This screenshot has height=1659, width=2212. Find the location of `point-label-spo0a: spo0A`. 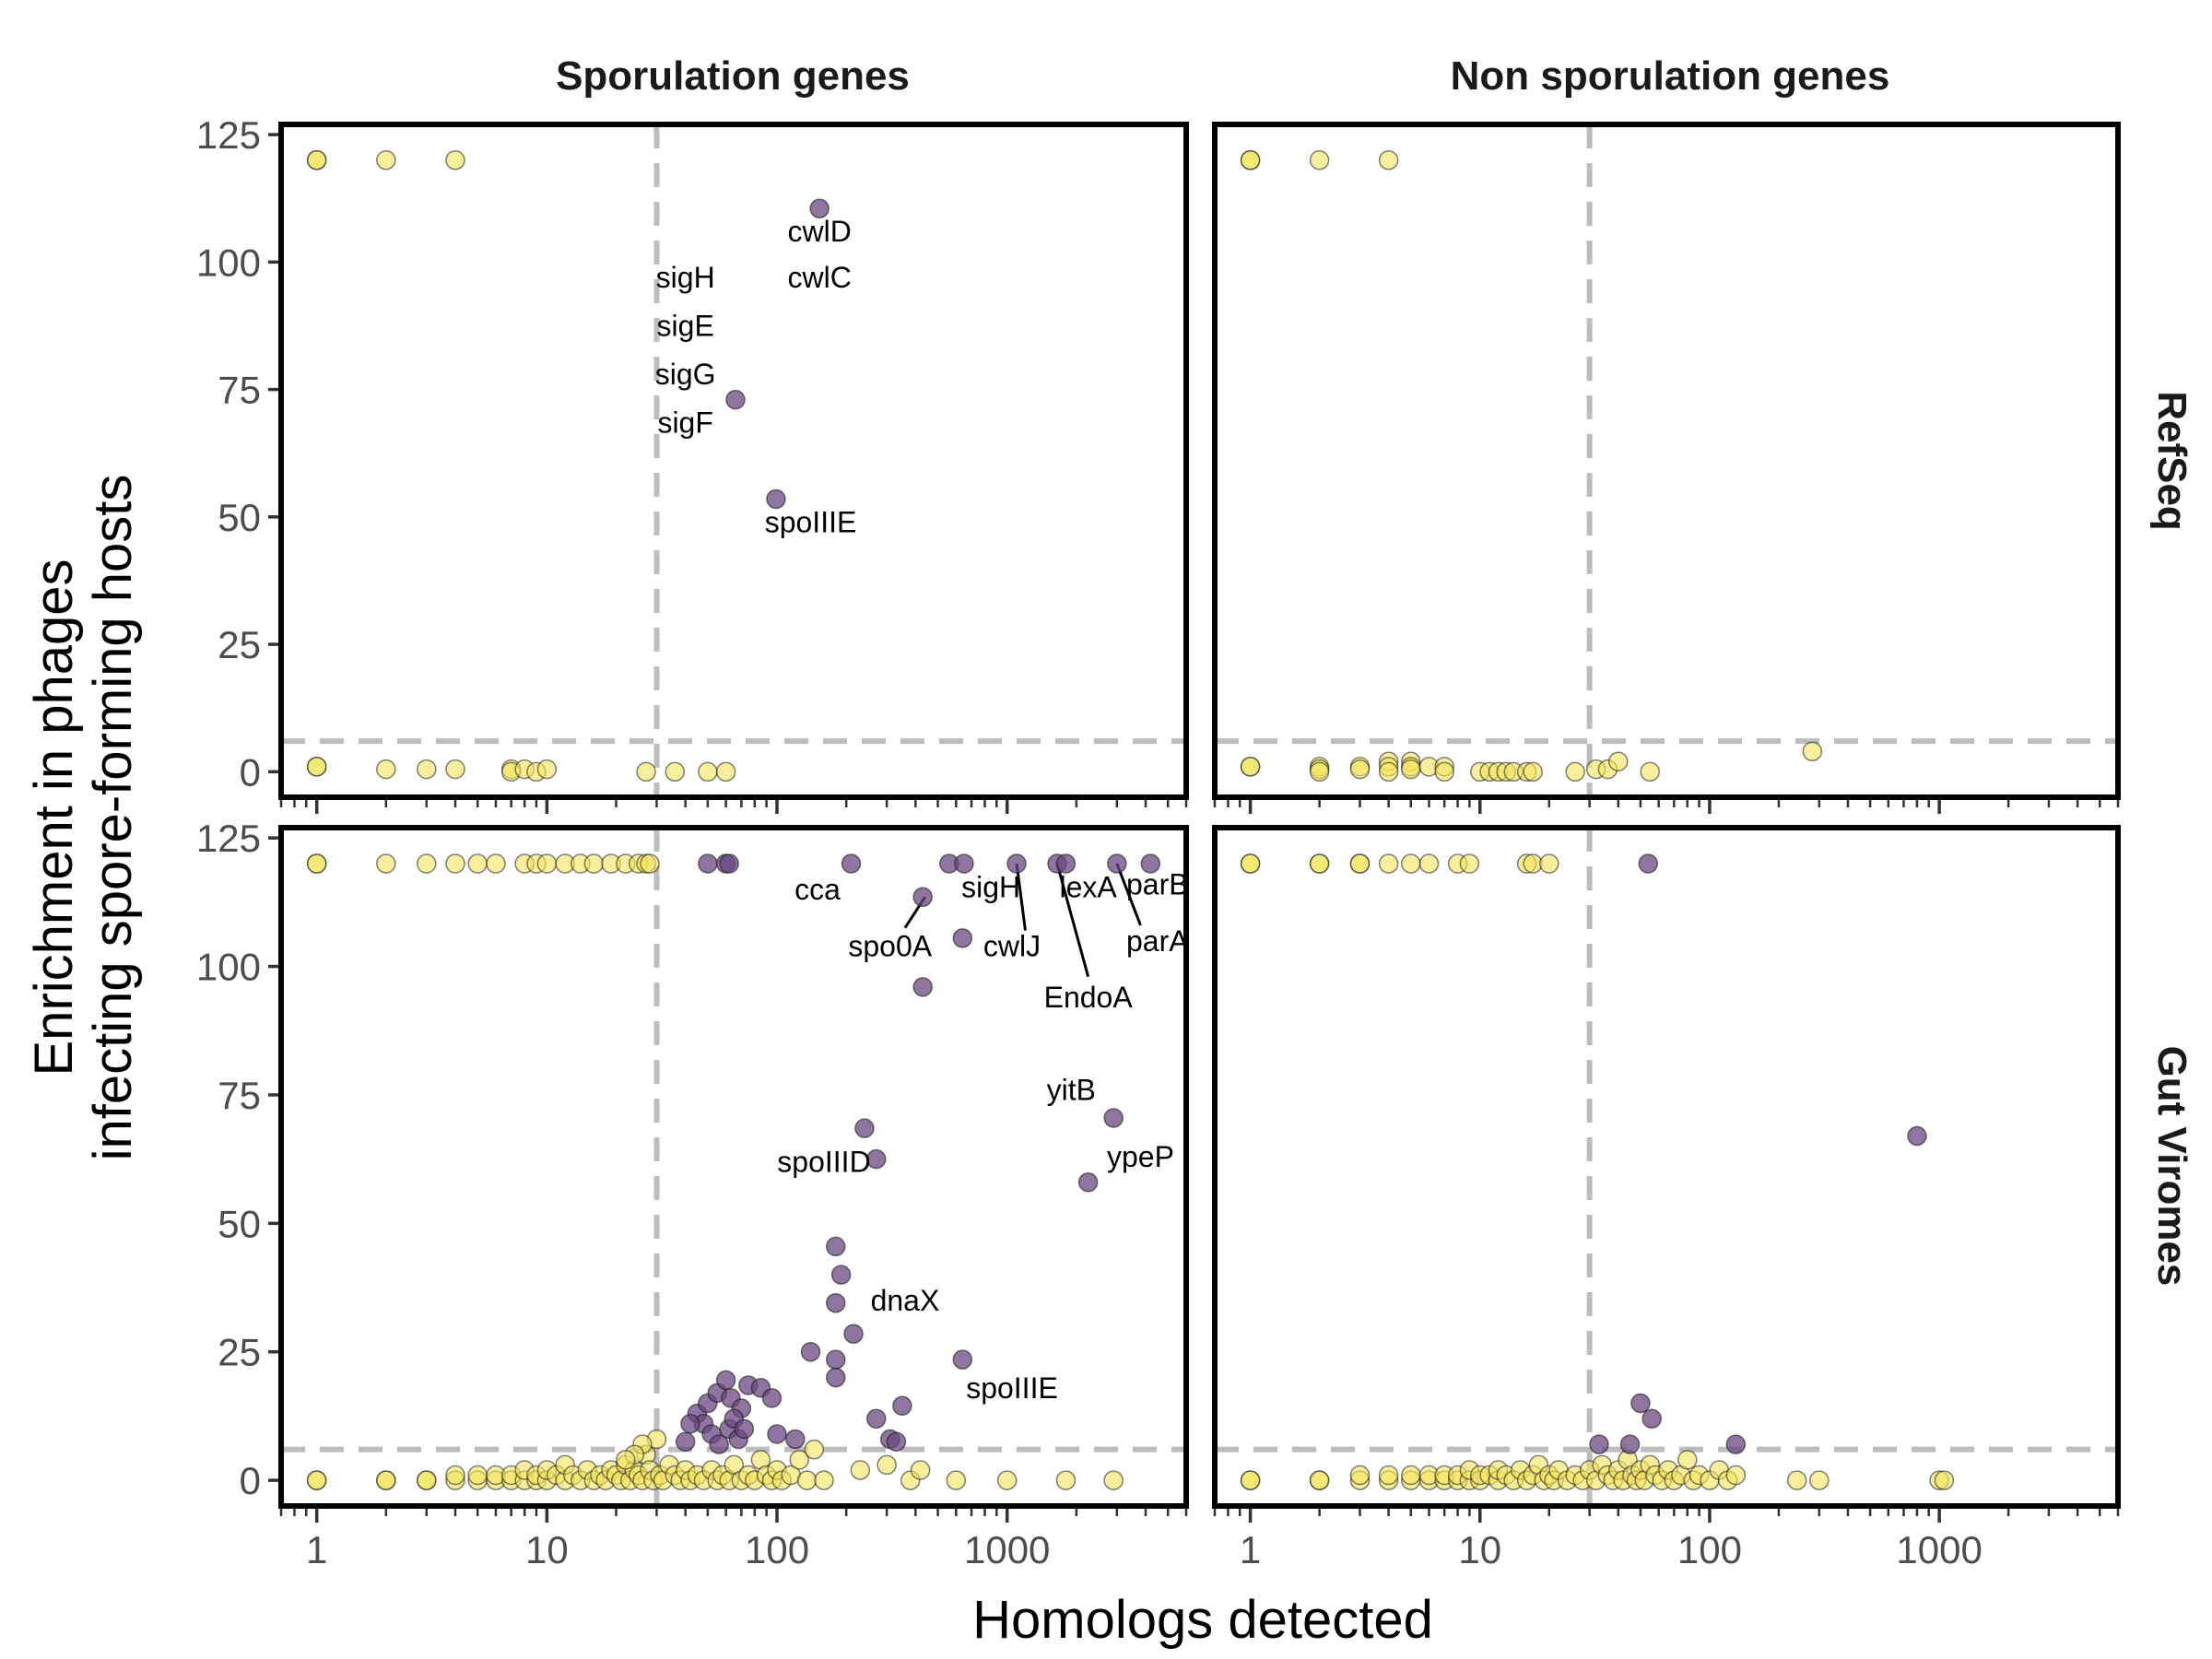

point-label-spo0a: spo0A is located at coordinates (890, 945).